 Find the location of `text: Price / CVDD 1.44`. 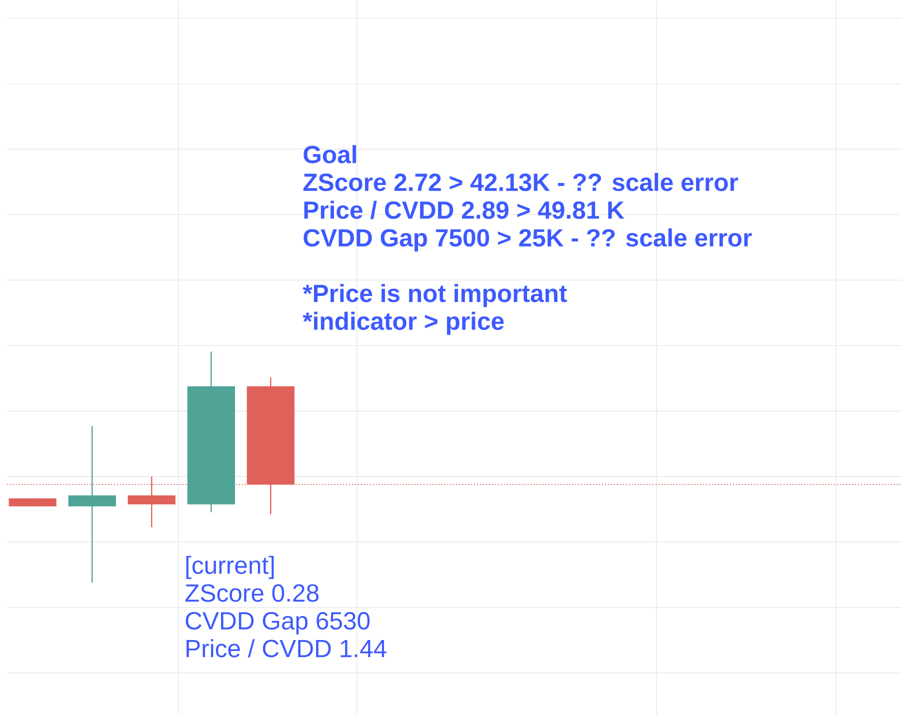

text: Price / CVDD 1.44 is located at coordinates (286, 648).